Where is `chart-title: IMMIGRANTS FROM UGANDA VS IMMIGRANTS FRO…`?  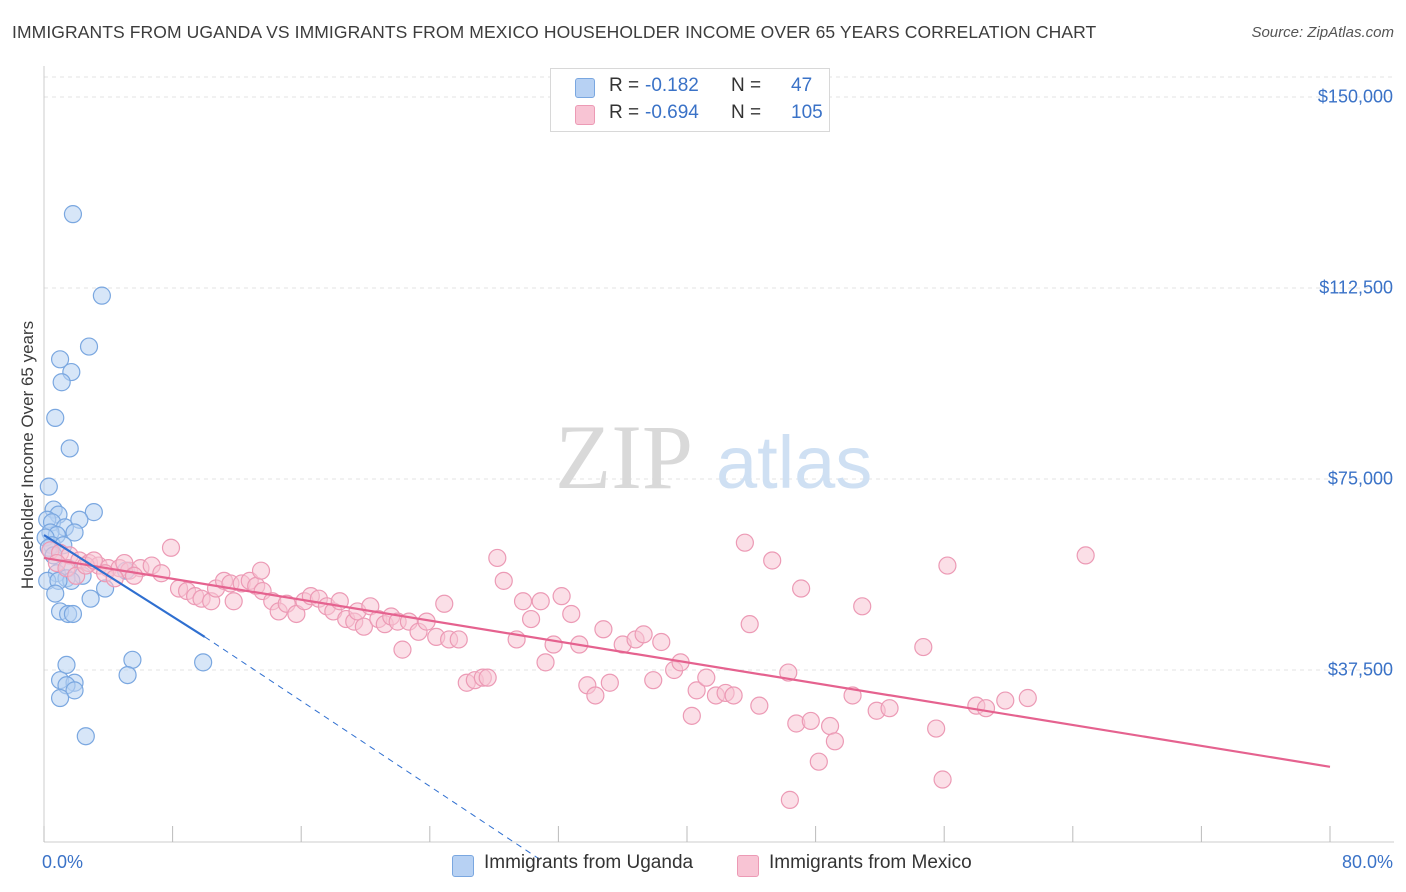 chart-title: IMMIGRANTS FROM UGANDA VS IMMIGRANTS FRO… is located at coordinates (554, 32).